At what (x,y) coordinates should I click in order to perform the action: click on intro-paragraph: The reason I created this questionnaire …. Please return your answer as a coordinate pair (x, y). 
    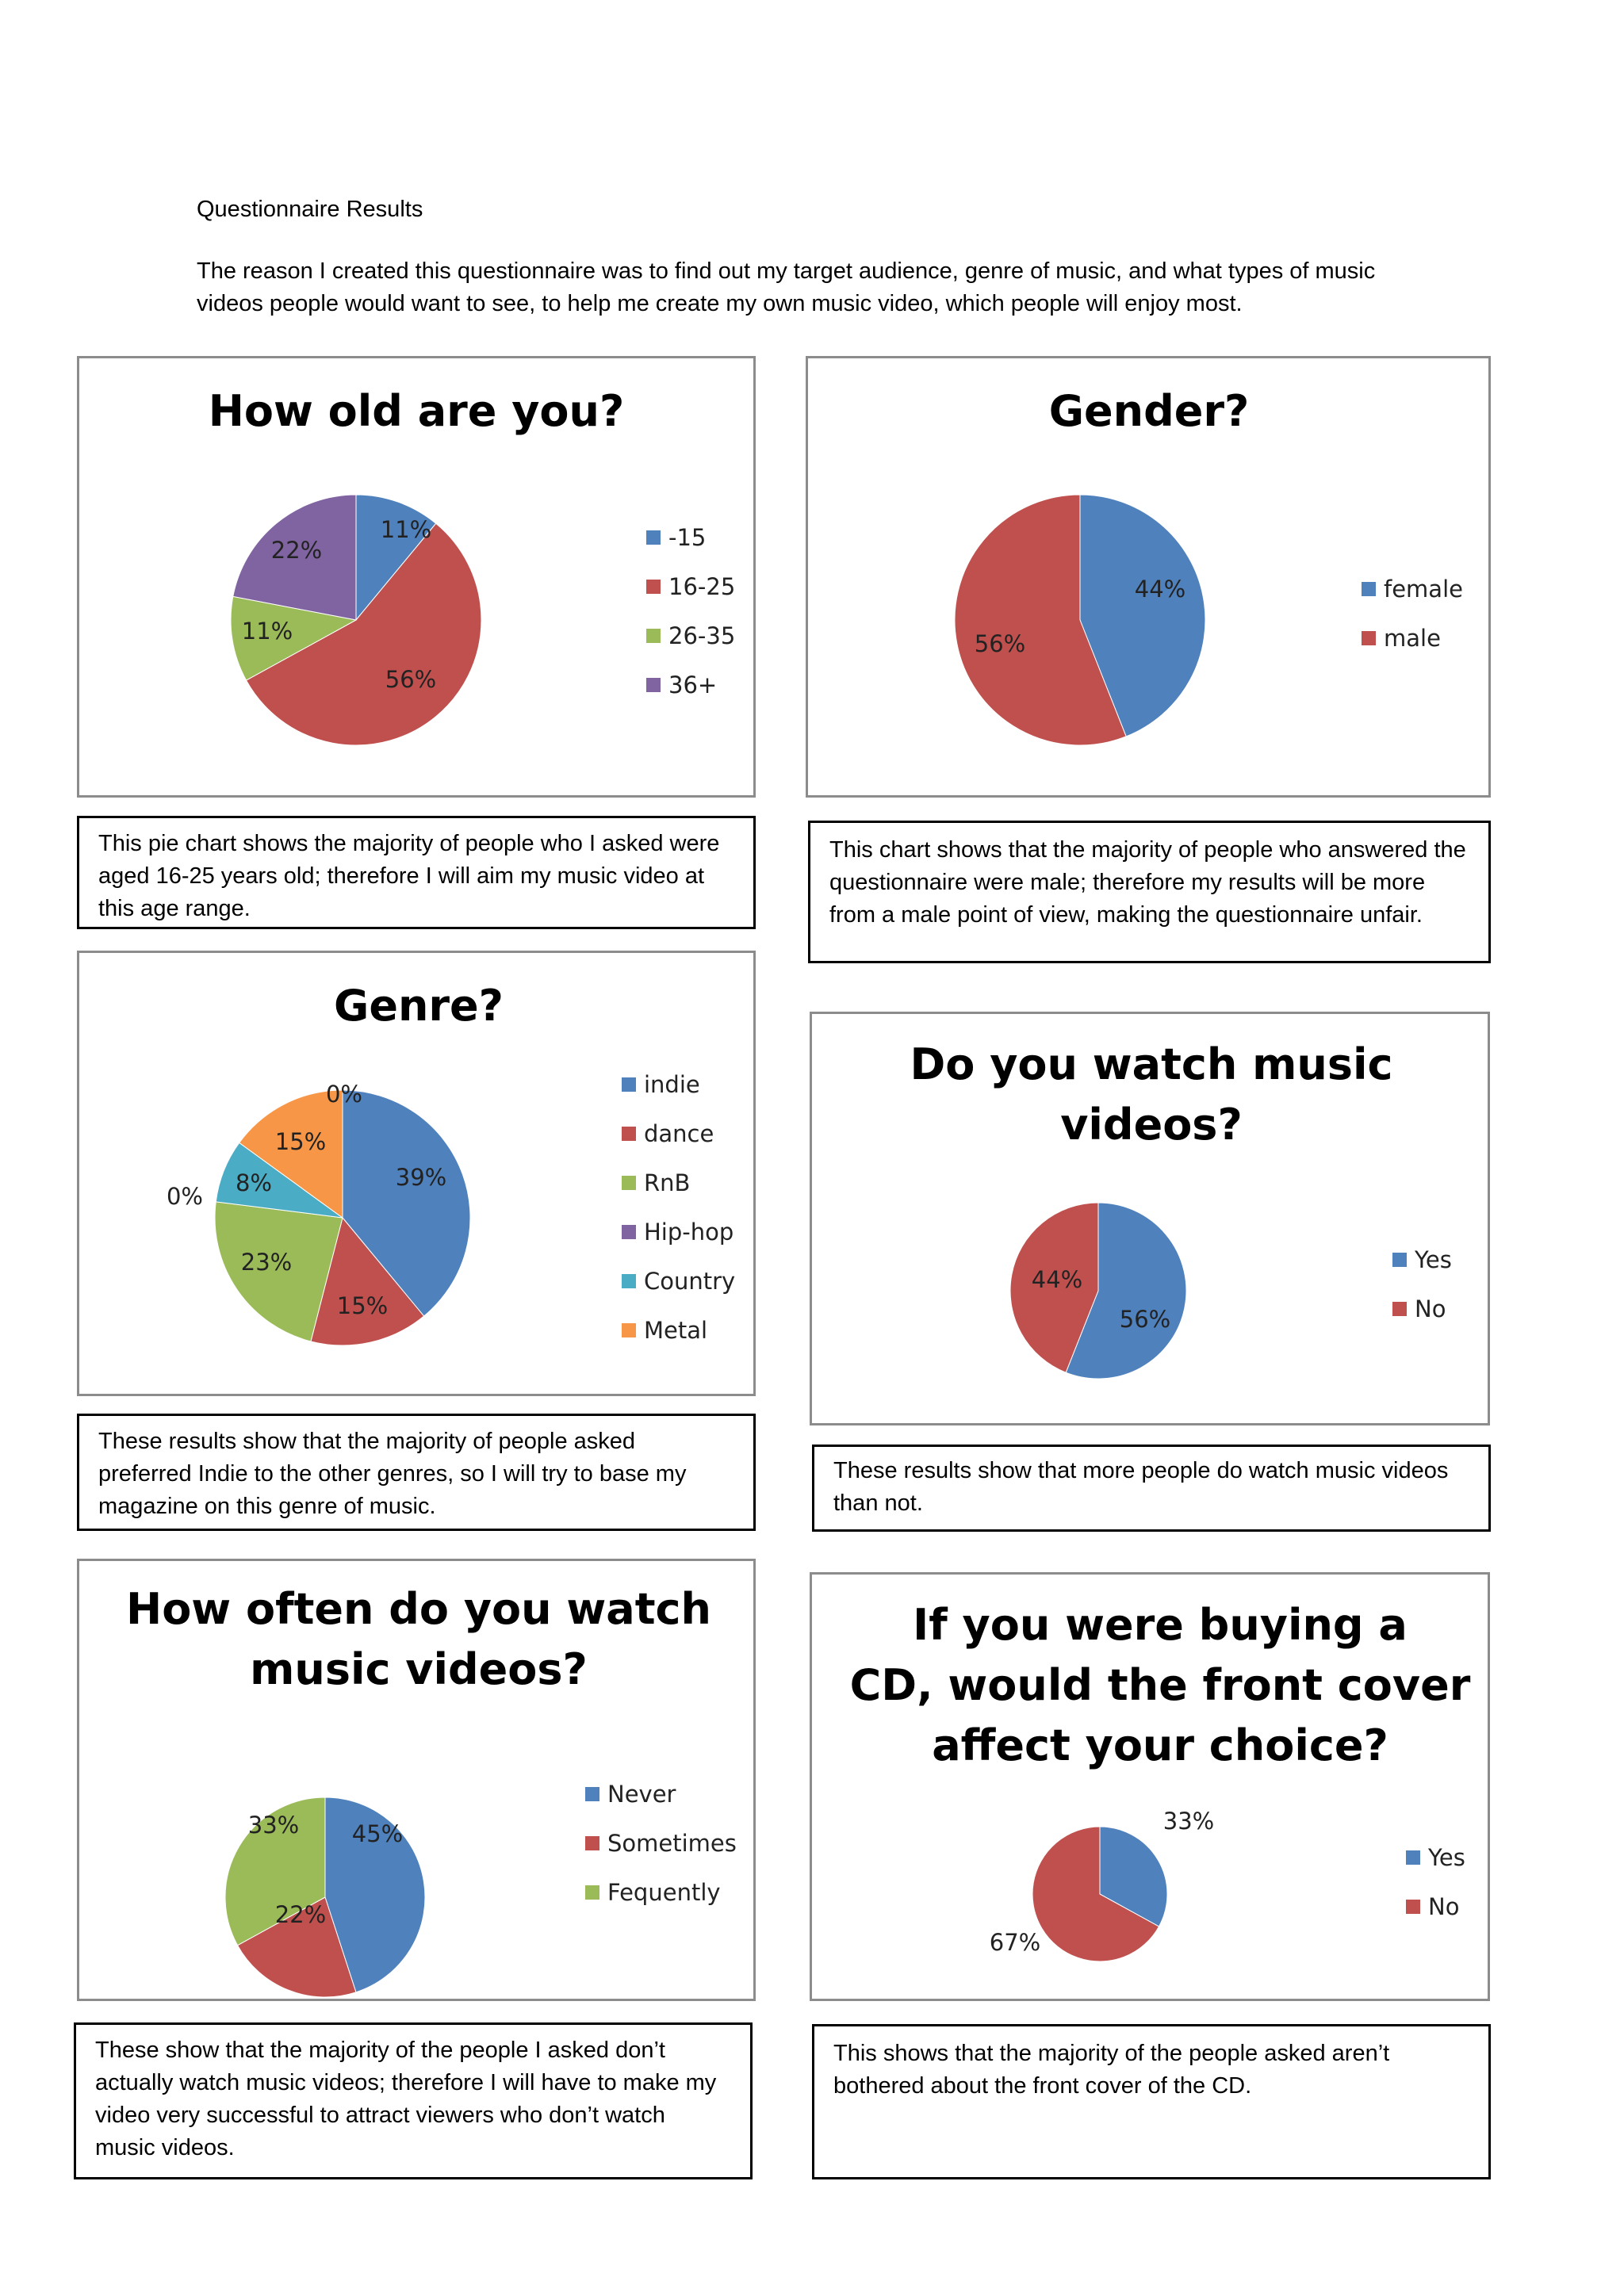
    Looking at the image, I should click on (786, 287).